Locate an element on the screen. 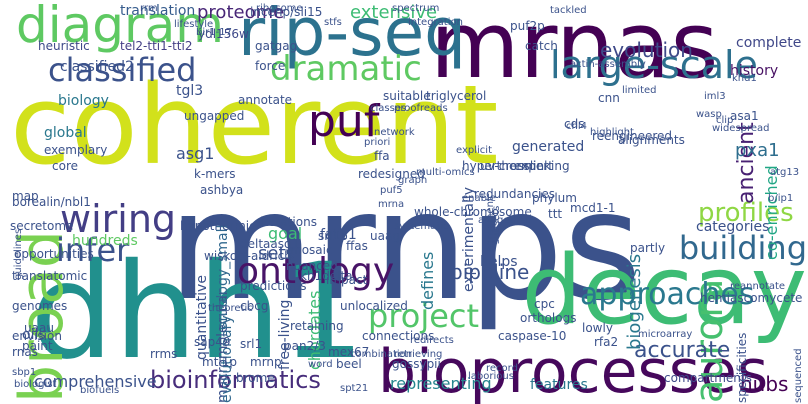  word-cloud-word: integration is located at coordinates (435, 22).